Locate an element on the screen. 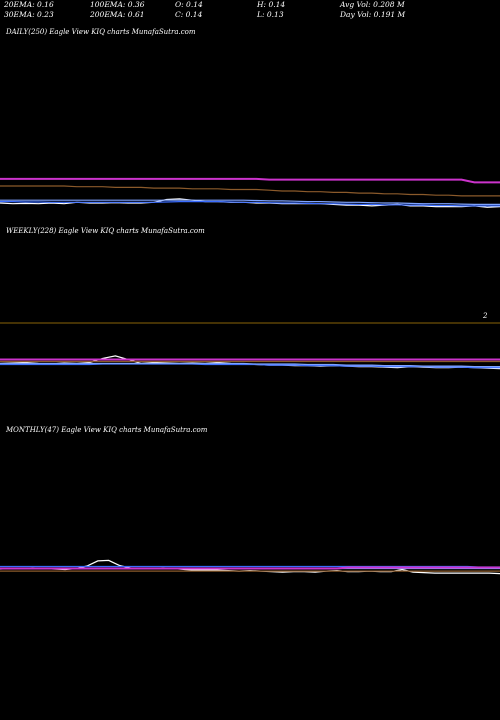  monthly-chart is located at coordinates (250, 567).